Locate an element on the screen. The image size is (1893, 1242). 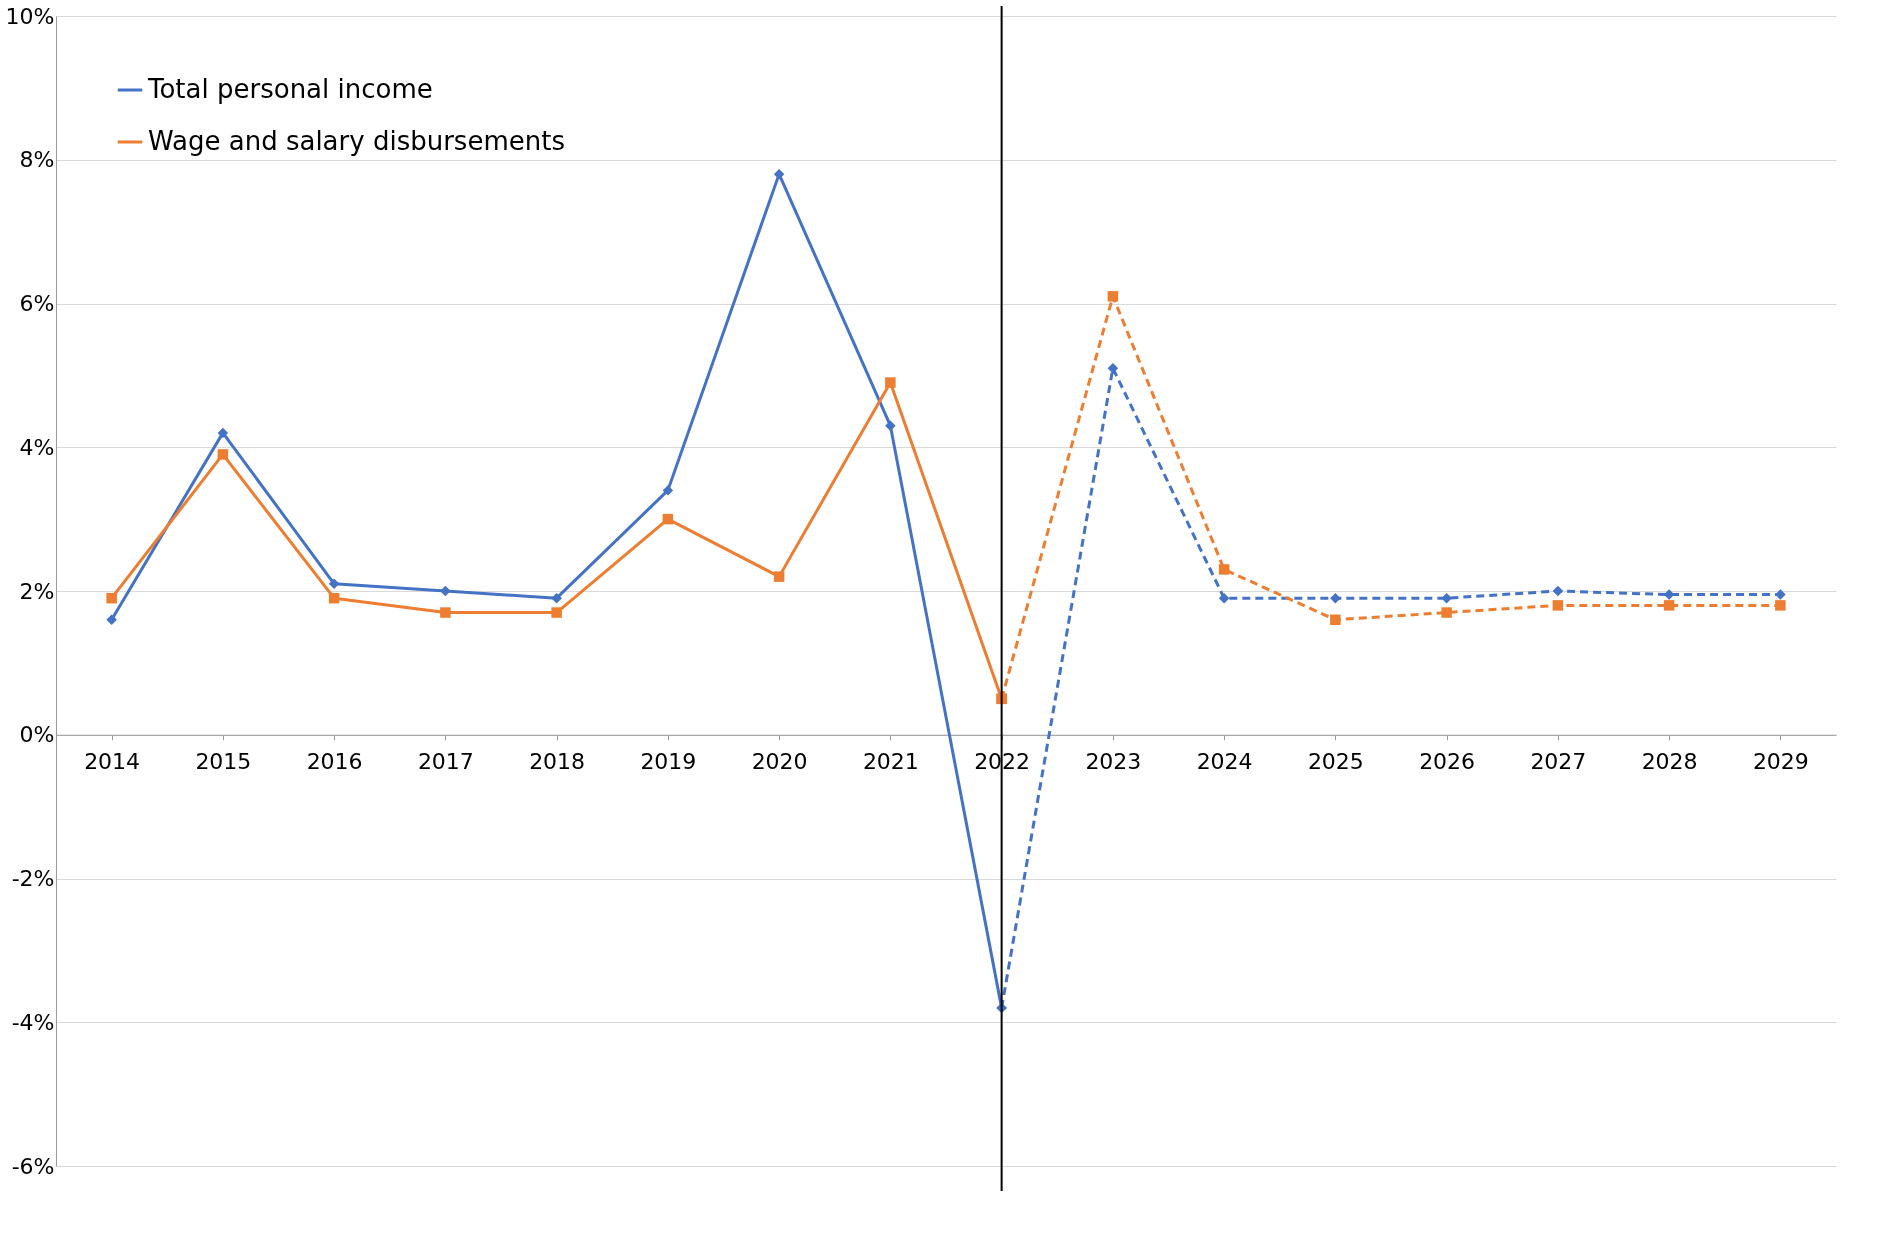
x-tick-label: 2025 is located at coordinates (1335, 762).